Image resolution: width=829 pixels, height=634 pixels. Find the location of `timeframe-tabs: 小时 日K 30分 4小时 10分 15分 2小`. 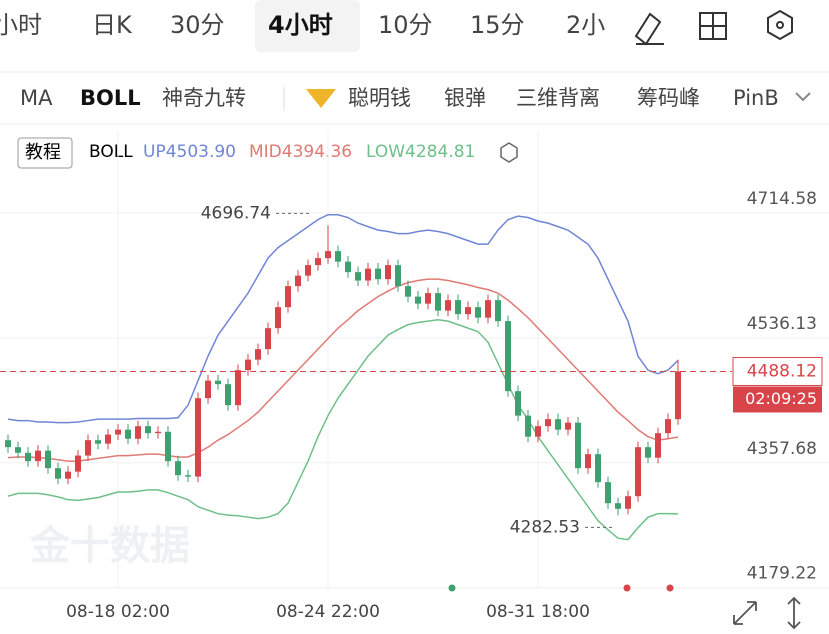

timeframe-tabs: 小时 日K 30分 4小时 10分 15分 2小 is located at coordinates (396, 26).